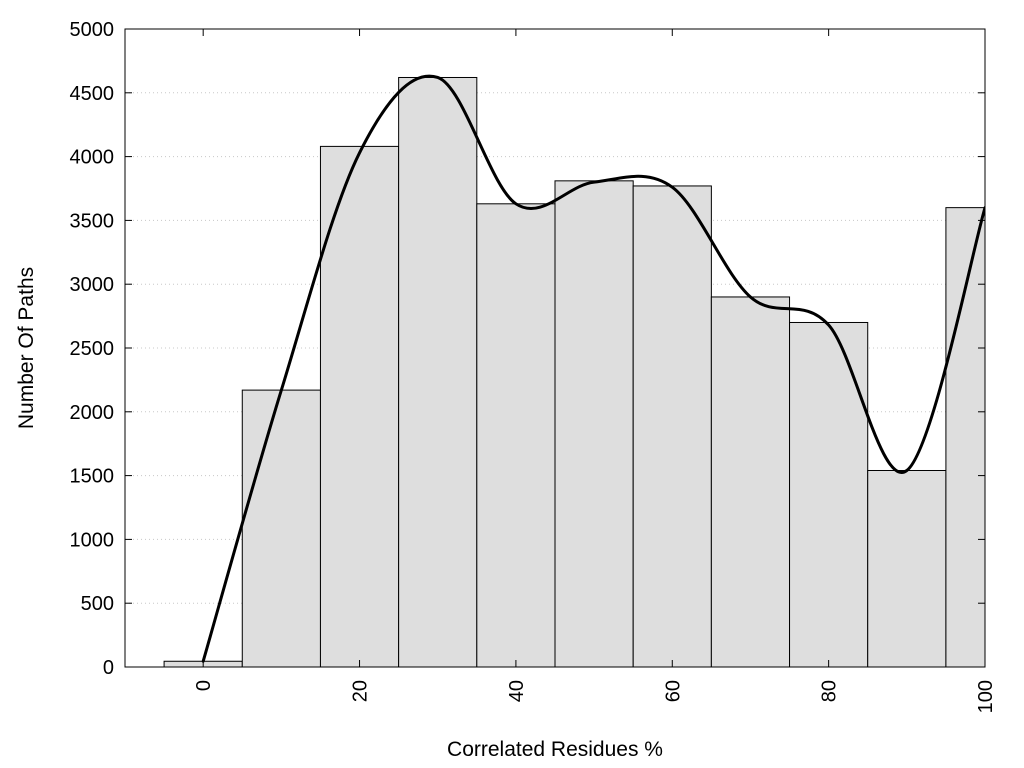  Describe the element at coordinates (92, 158) in the screenshot. I see `y-tick-label-4000: 4000` at that location.